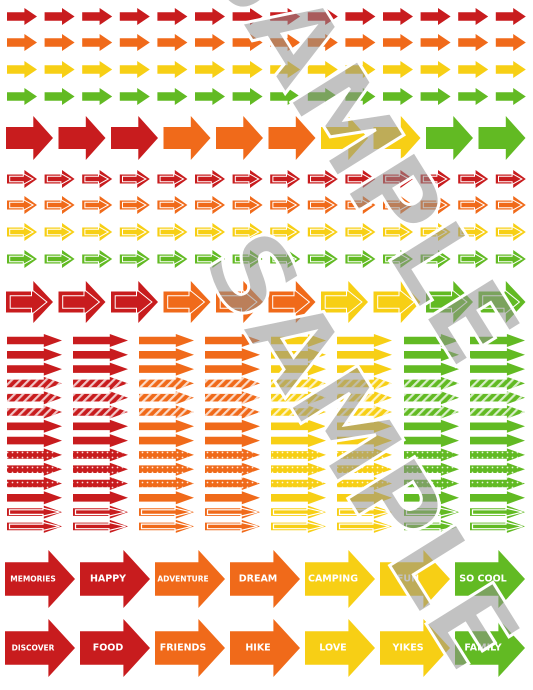 The height and width of the screenshot is (690, 533). Describe the element at coordinates (407, 648) in the screenshot. I see `word-arrow-label: YIKES` at that location.